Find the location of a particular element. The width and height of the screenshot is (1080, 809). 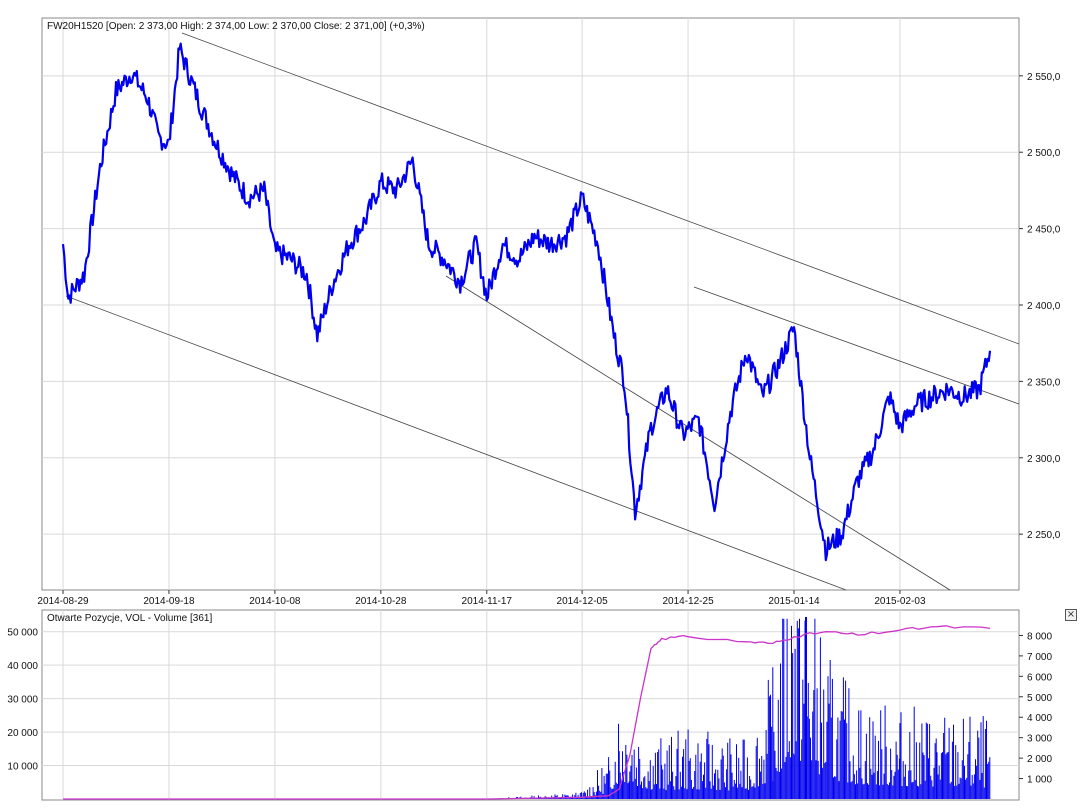

price-x-tick-label: 2015-01-14 is located at coordinates (794, 601).